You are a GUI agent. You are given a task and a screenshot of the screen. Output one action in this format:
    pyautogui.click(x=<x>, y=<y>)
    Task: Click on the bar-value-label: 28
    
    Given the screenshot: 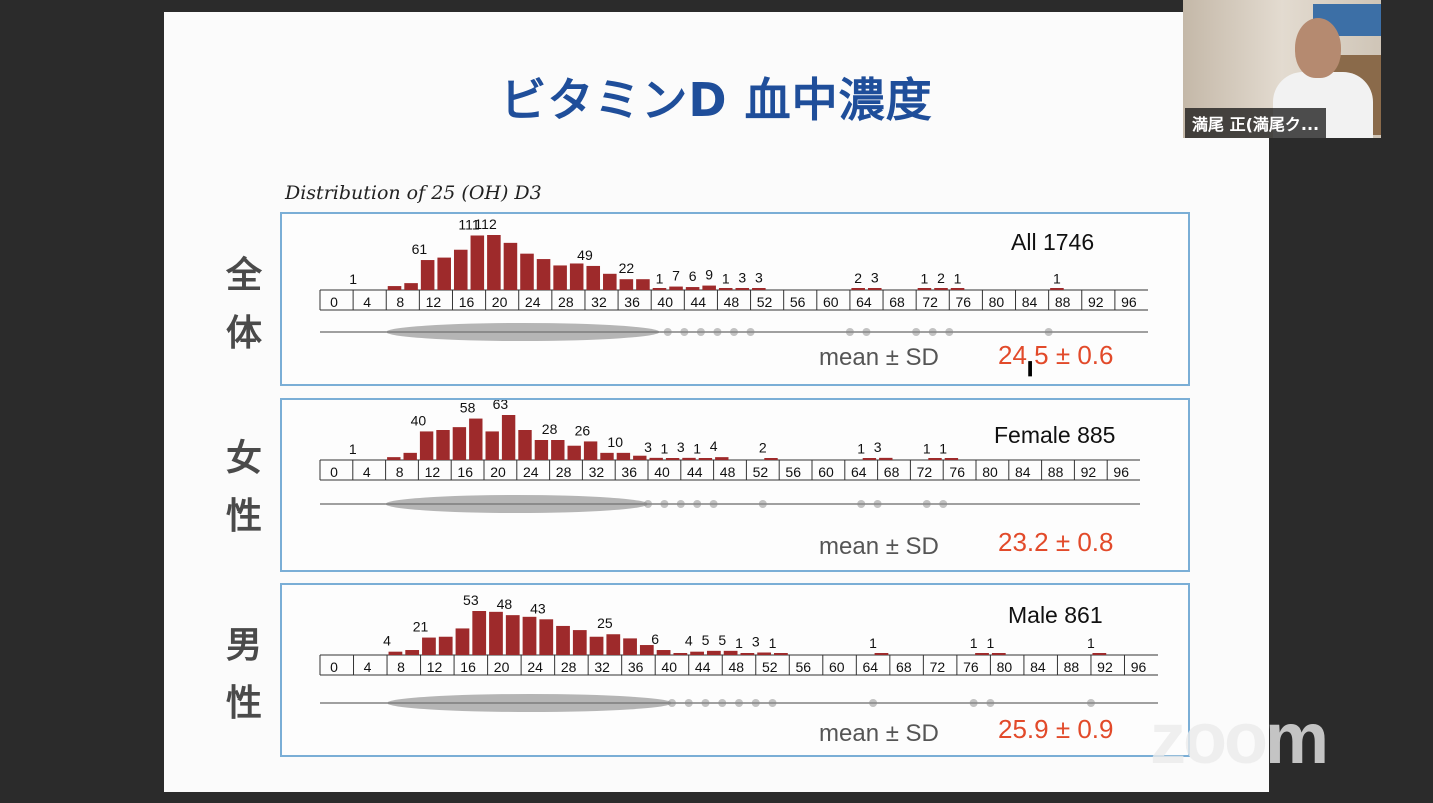 What is the action you would take?
    pyautogui.click(x=550, y=429)
    